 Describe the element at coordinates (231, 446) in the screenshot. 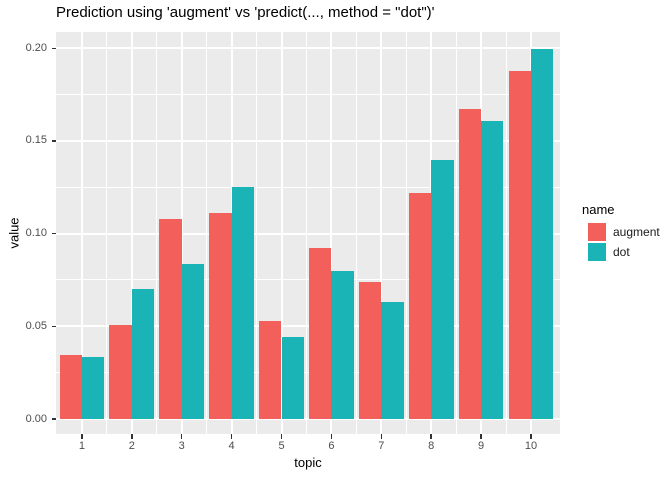

I see `x-tick-label: 4` at that location.